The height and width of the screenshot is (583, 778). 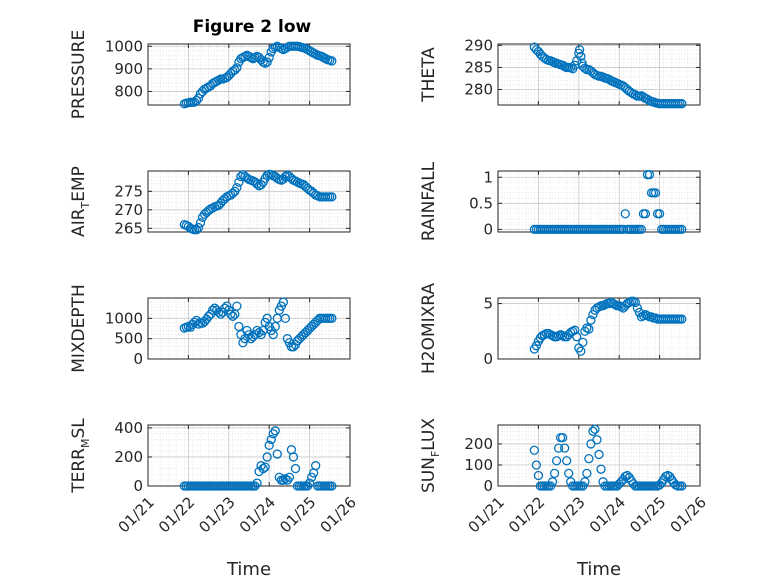 What do you see at coordinates (478, 67) in the screenshot?
I see `y-tick-label: 285` at bounding box center [478, 67].